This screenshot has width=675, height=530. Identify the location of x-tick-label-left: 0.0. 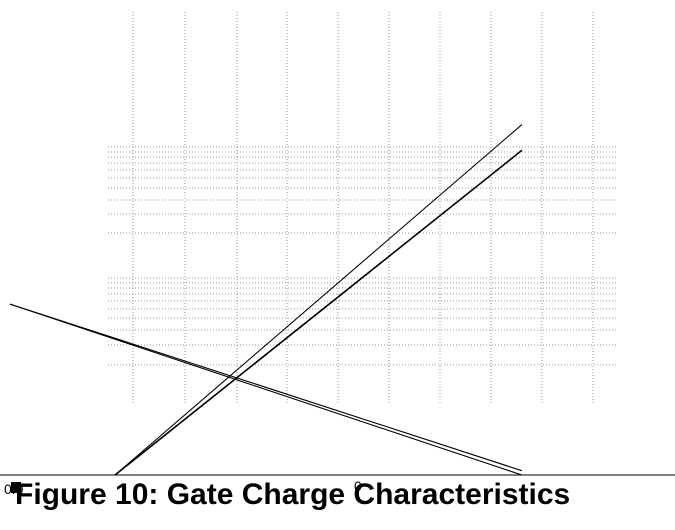
(14, 489).